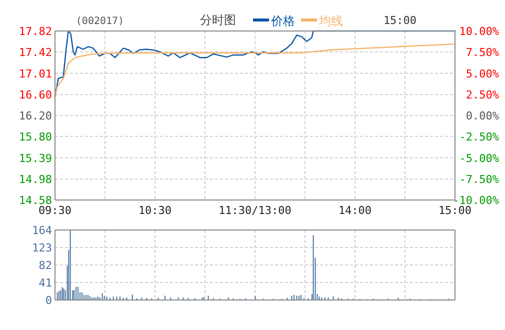 Image resolution: width=505 pixels, height=330 pixels. I want to click on text: 10.00%, so click(479, 31).